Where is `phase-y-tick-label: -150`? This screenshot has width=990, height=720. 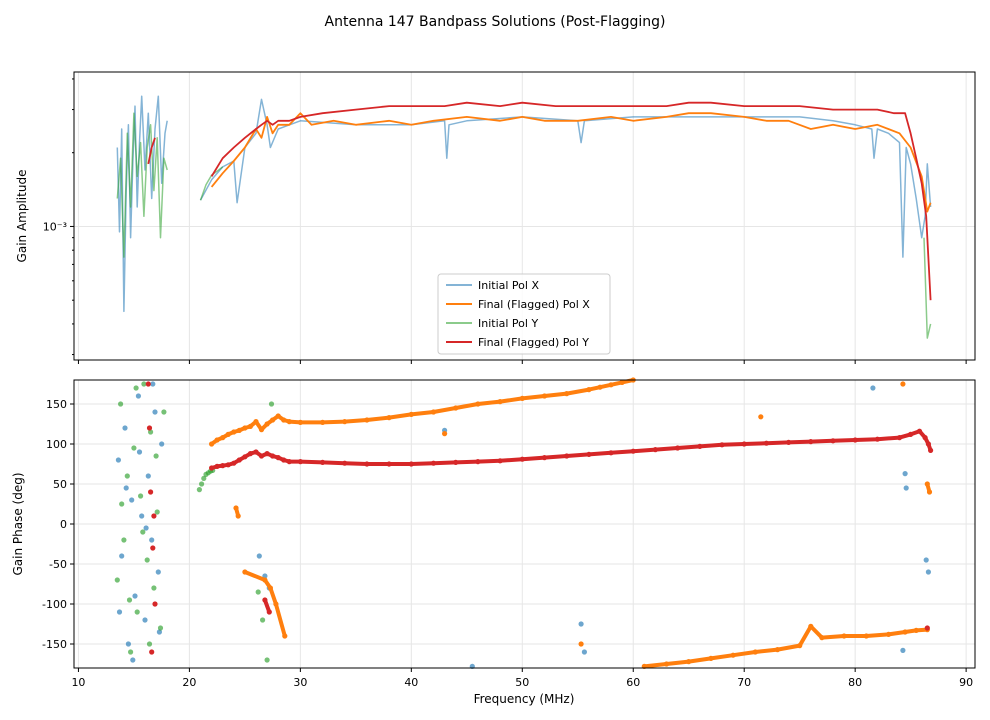 phase-y-tick-label: -150 is located at coordinates (54, 644).